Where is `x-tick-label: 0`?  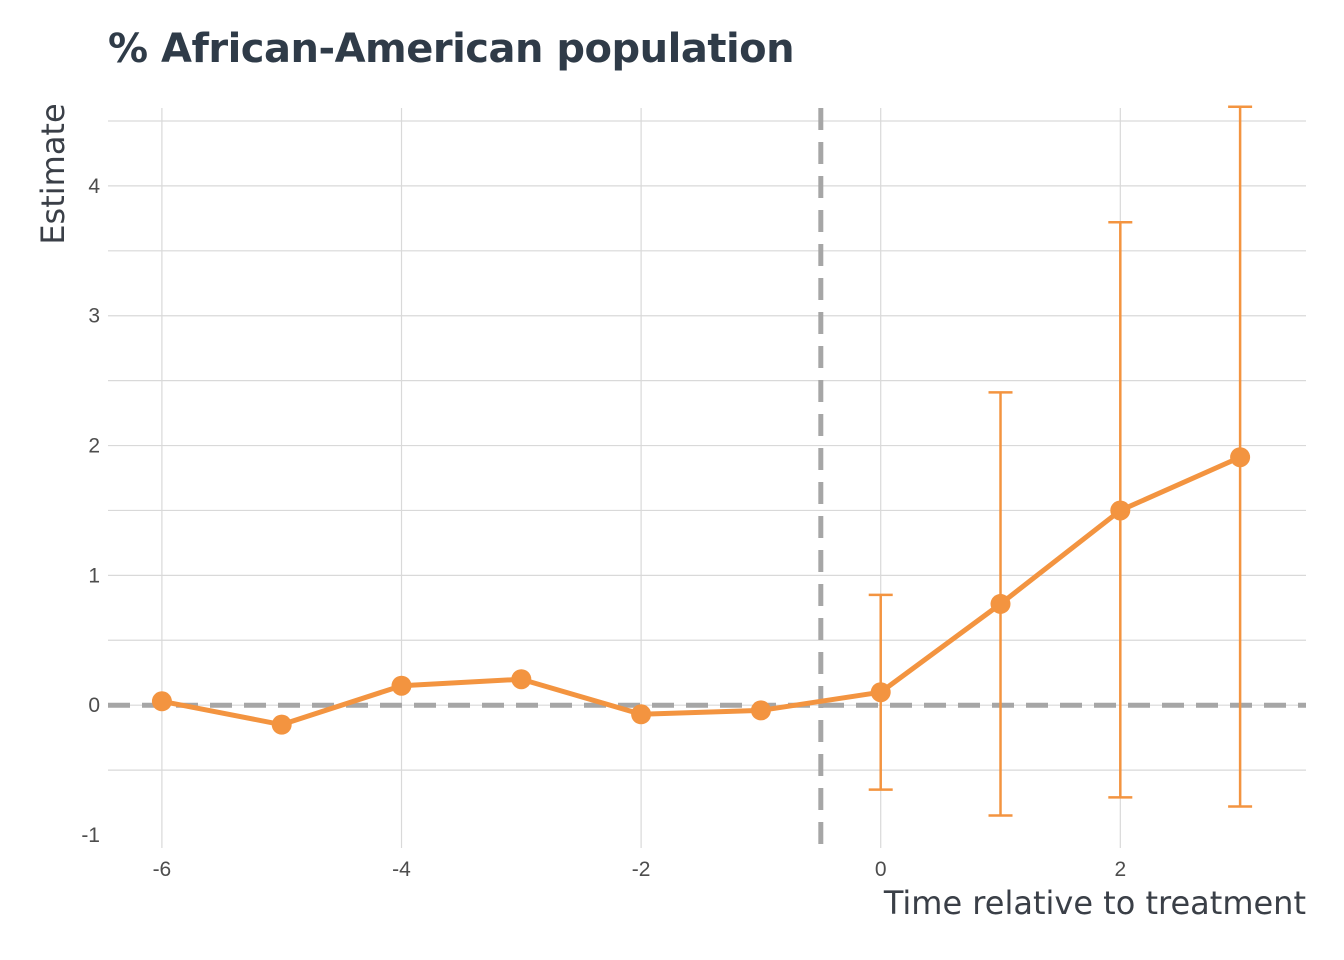 x-tick-label: 0 is located at coordinates (881, 869).